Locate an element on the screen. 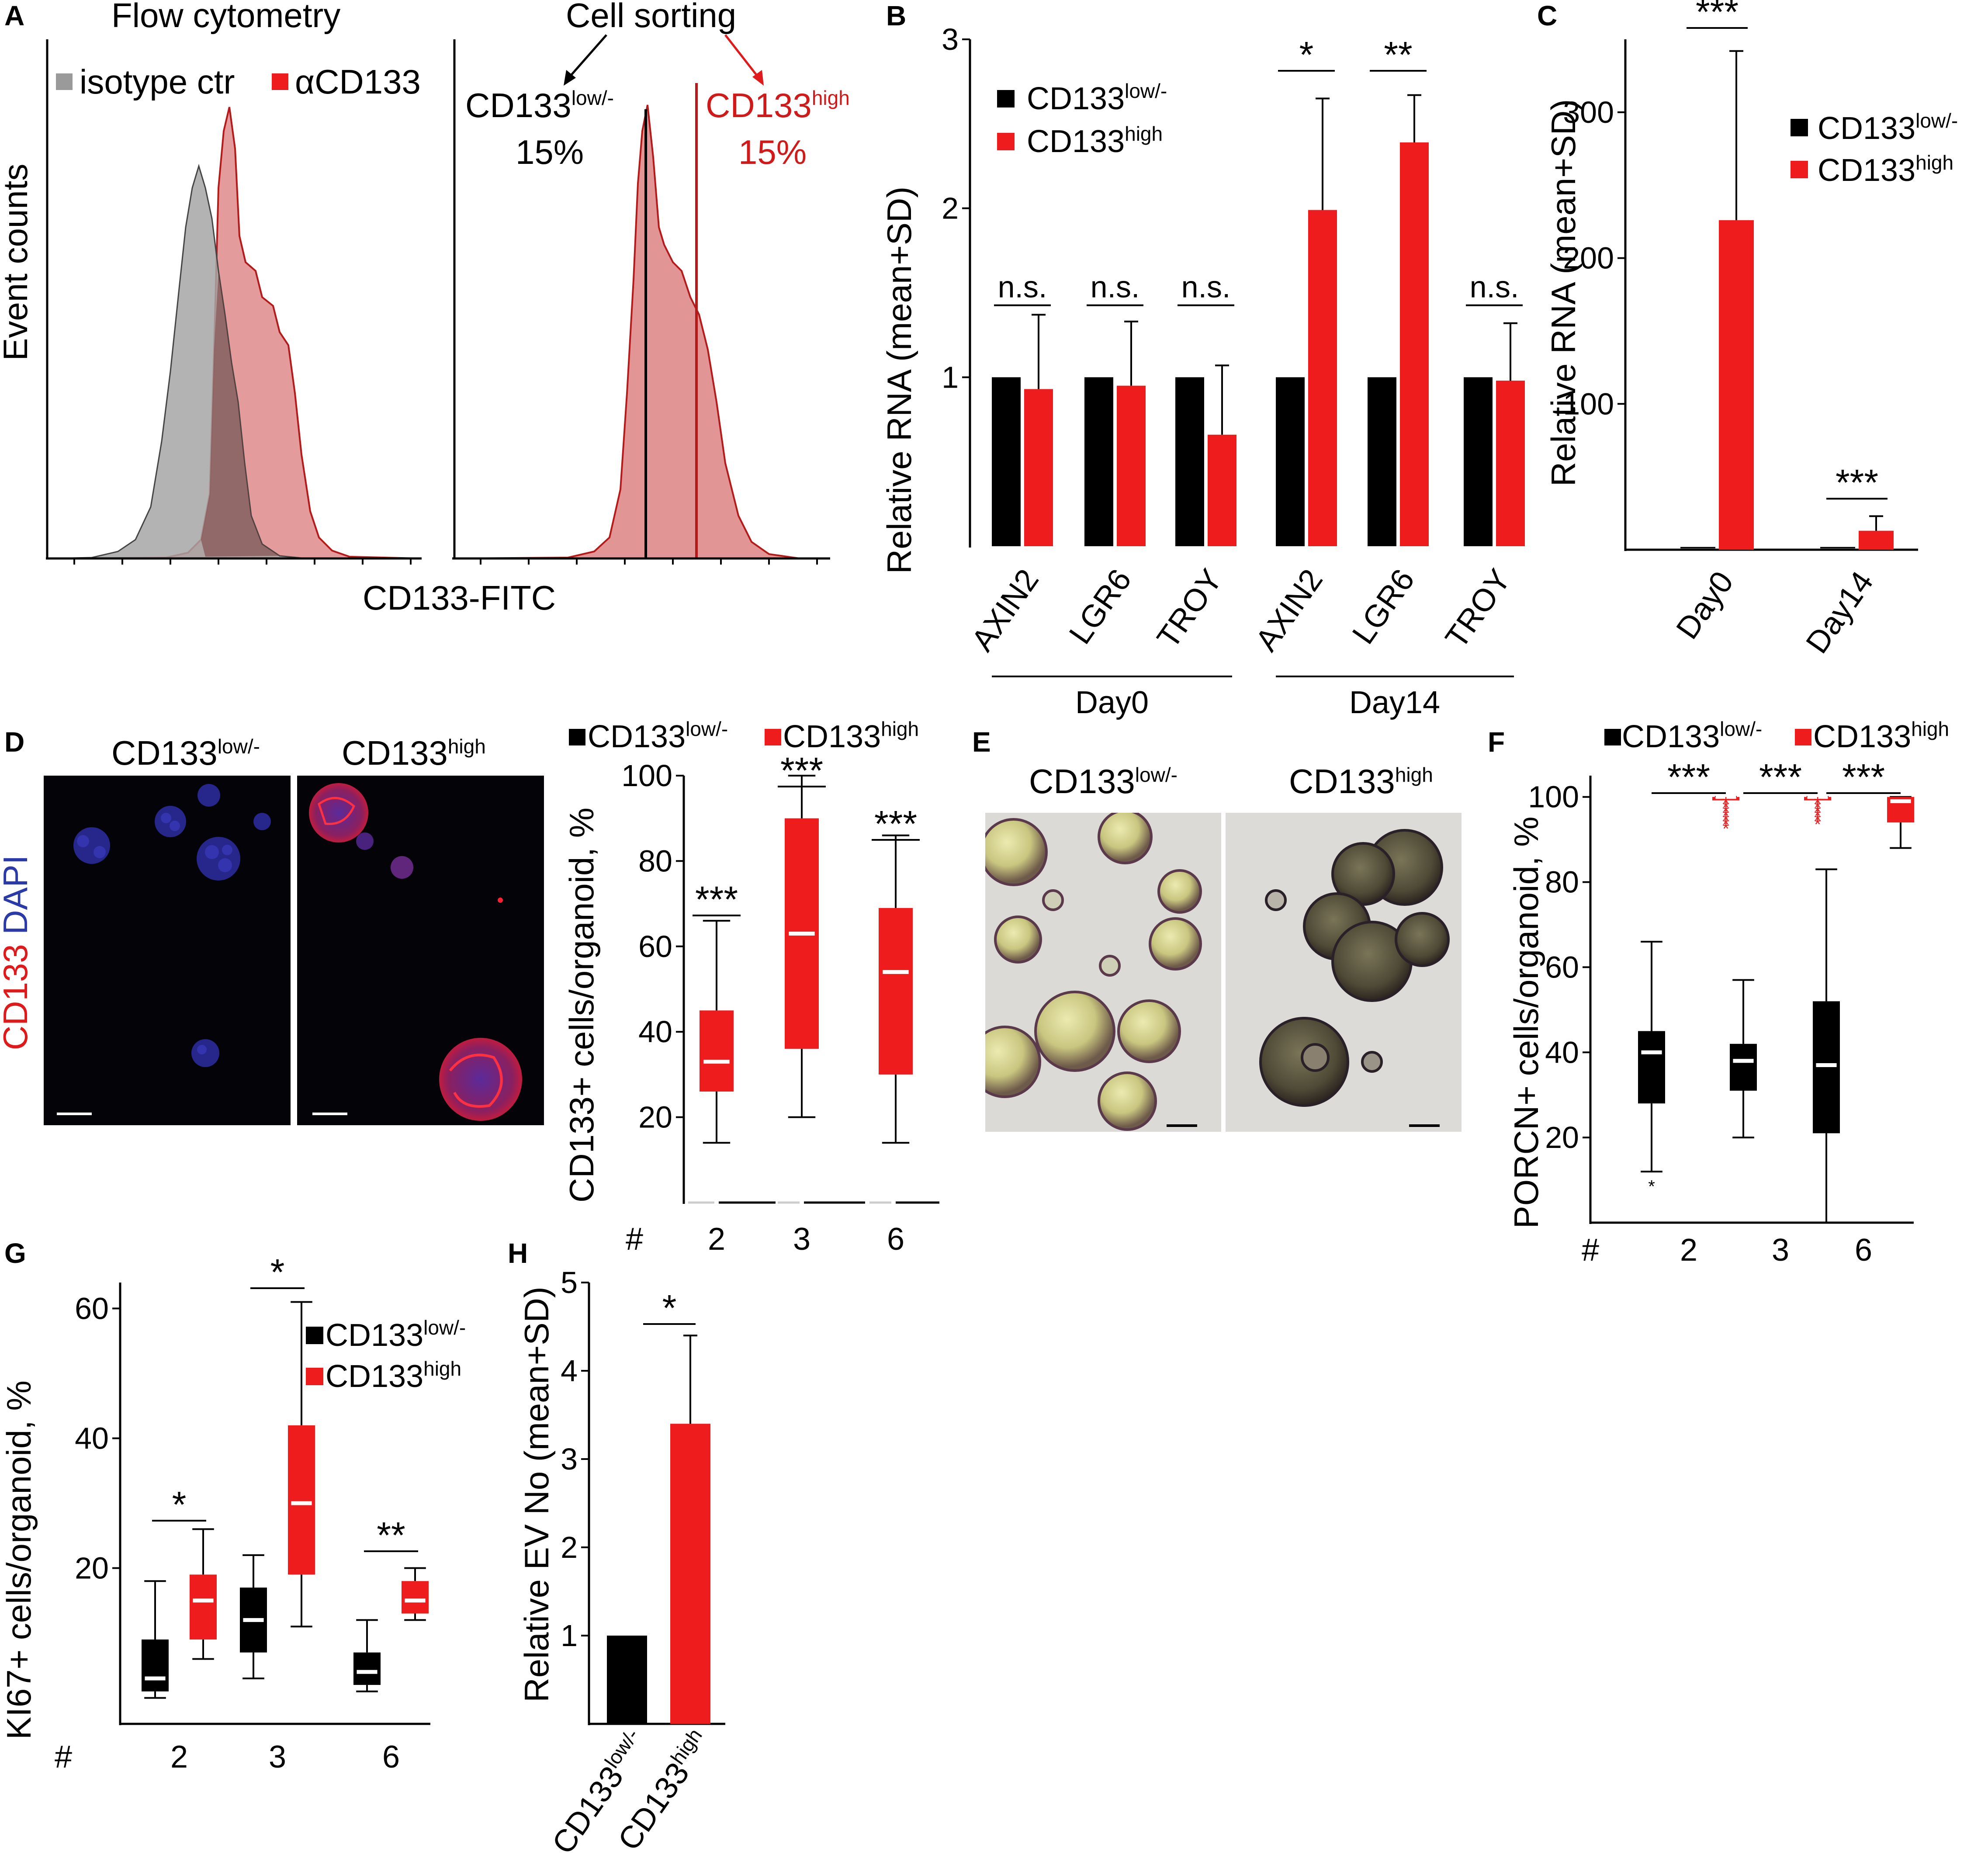 This screenshot has height=1872, width=1988. d-micrograph-high is located at coordinates (420, 950).